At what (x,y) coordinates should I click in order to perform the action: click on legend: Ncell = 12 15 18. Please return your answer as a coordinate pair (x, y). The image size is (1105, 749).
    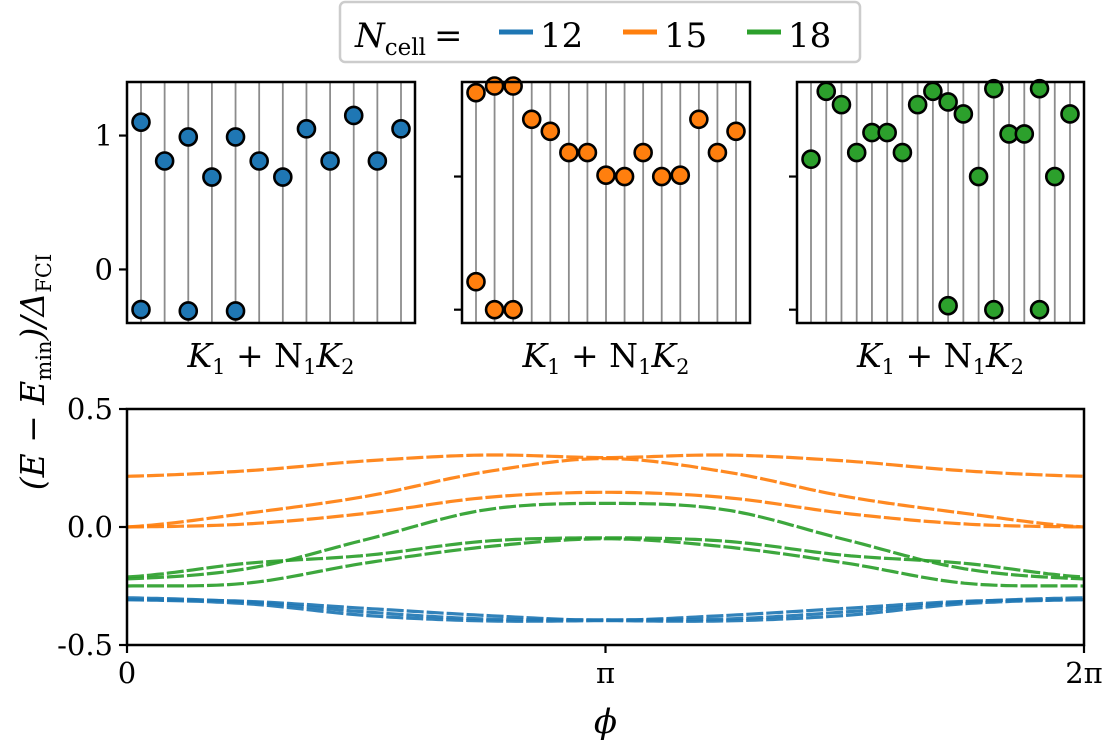
    Looking at the image, I should click on (600, 32).